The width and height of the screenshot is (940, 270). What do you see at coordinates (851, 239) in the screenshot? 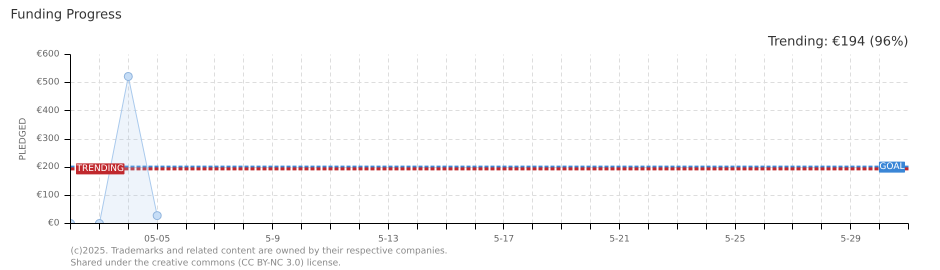
I see `x-tick-label: 5-29` at bounding box center [851, 239].